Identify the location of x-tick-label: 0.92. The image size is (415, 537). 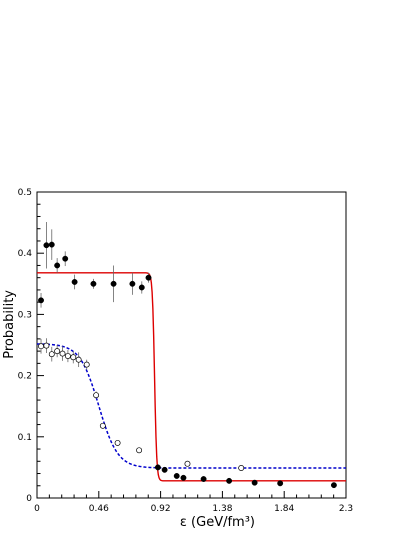
(161, 509).